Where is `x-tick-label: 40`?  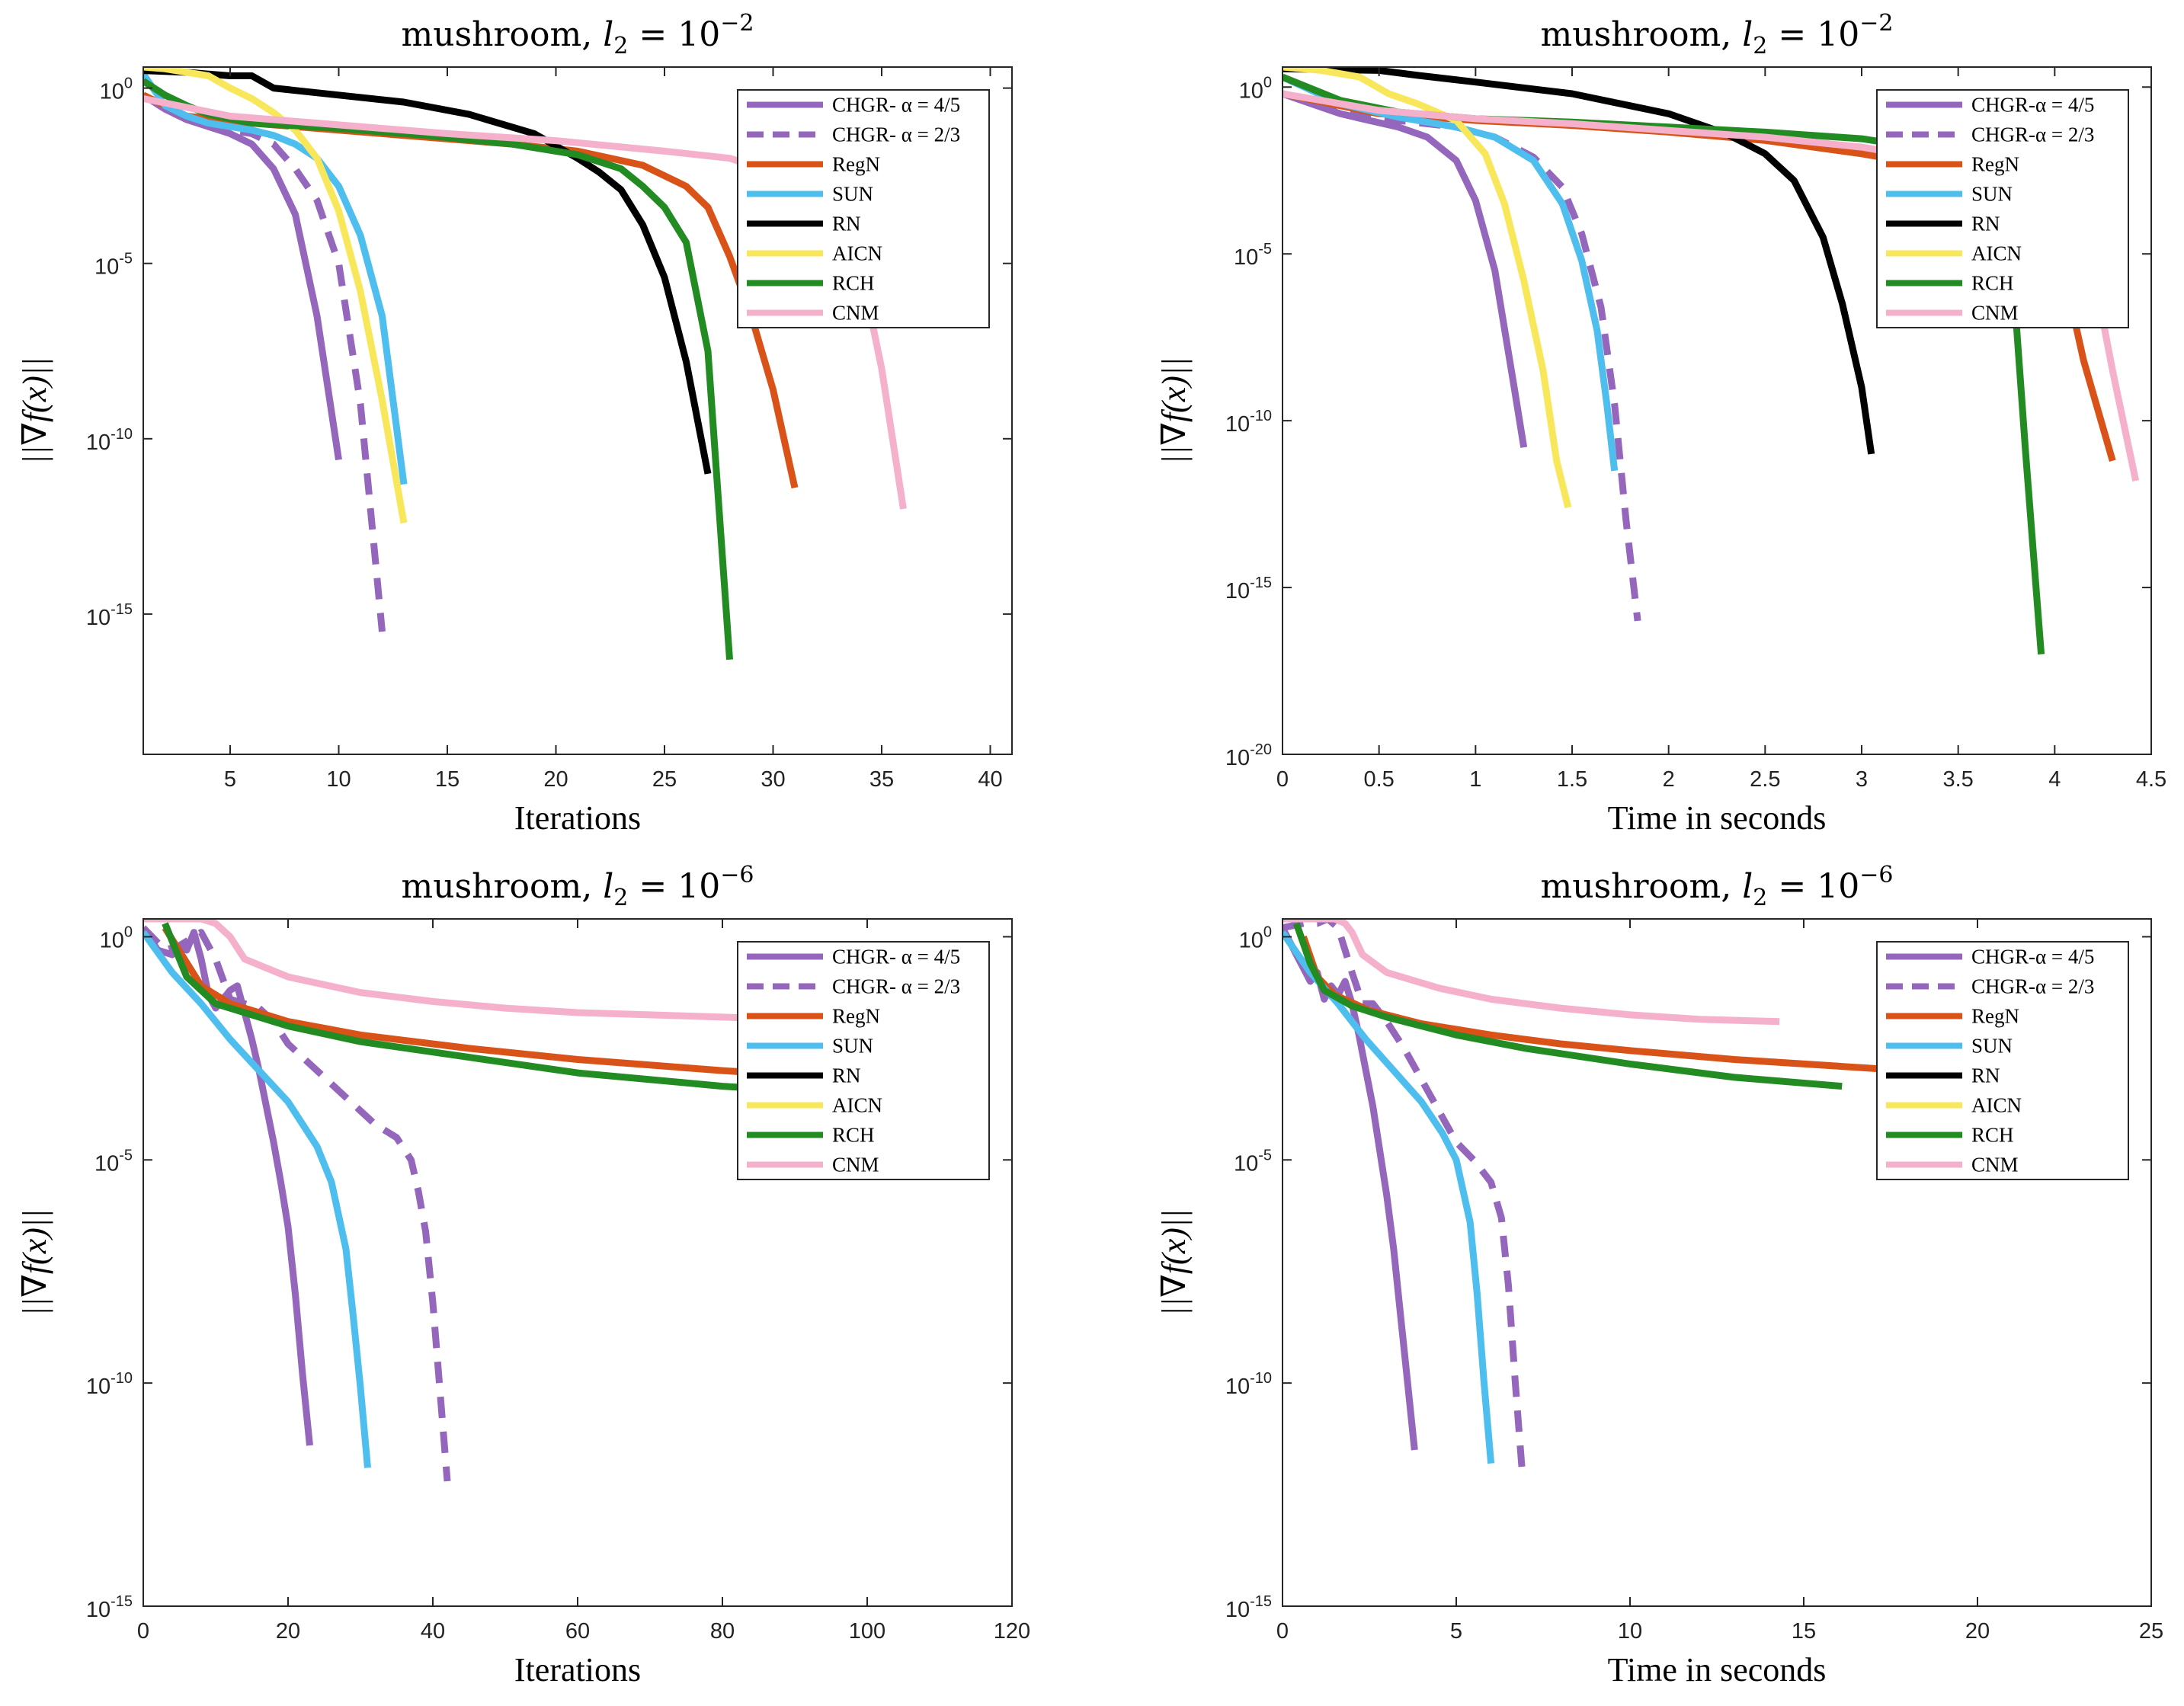 x-tick-label: 40 is located at coordinates (433, 1632).